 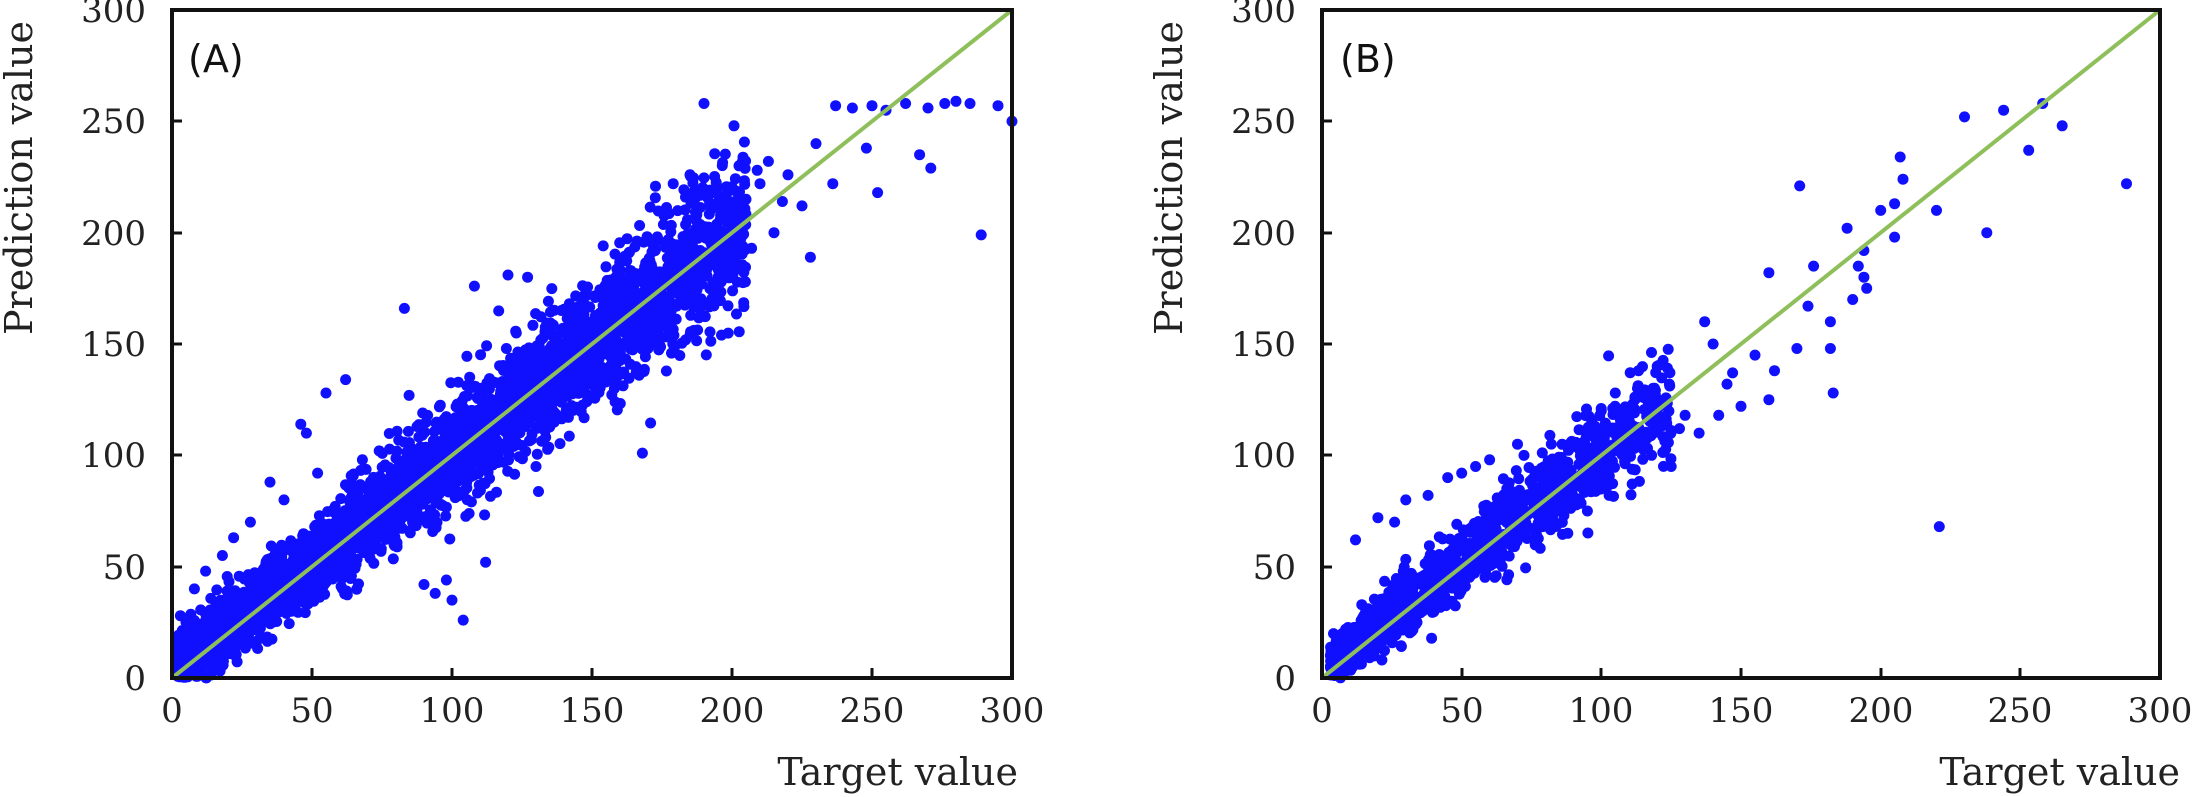 What do you see at coordinates (311, 711) in the screenshot?
I see `x-tick-label-a: 50` at bounding box center [311, 711].